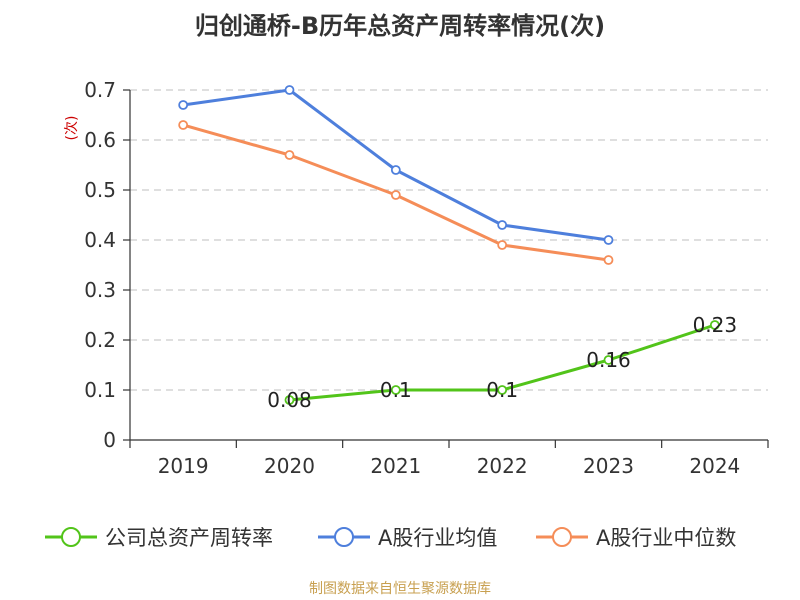  Describe the element at coordinates (100, 90) in the screenshot. I see `y-tick-label: 0.7` at that location.